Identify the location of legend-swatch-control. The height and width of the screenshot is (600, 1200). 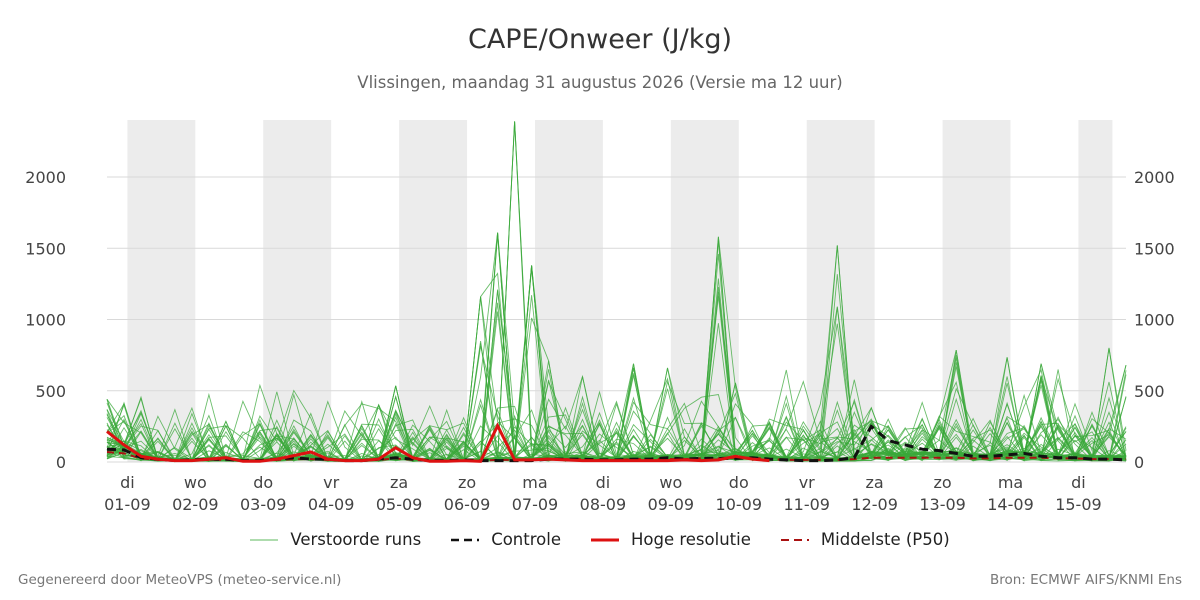
(465, 539).